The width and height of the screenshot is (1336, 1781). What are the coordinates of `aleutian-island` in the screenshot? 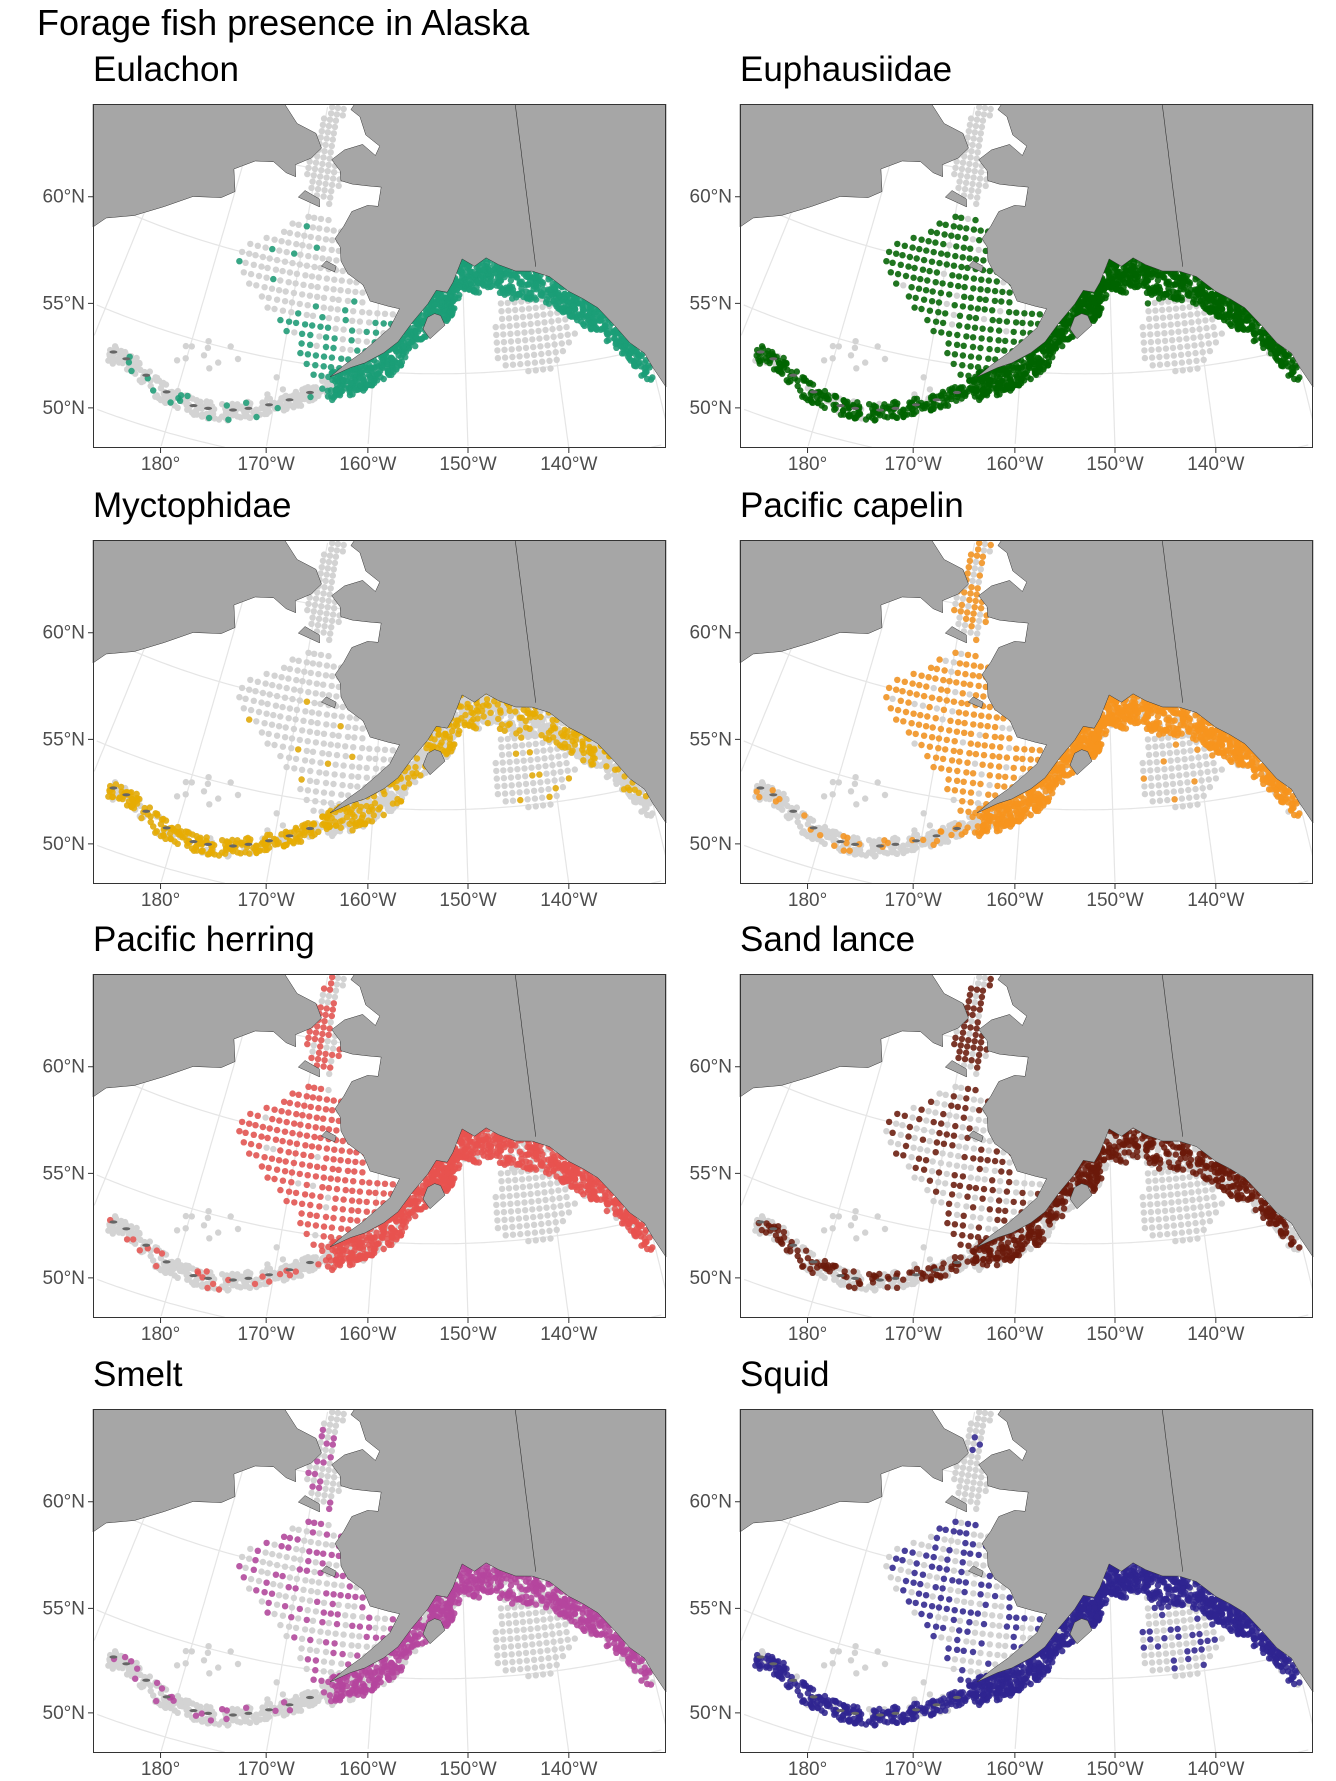 It's located at (166, 392).